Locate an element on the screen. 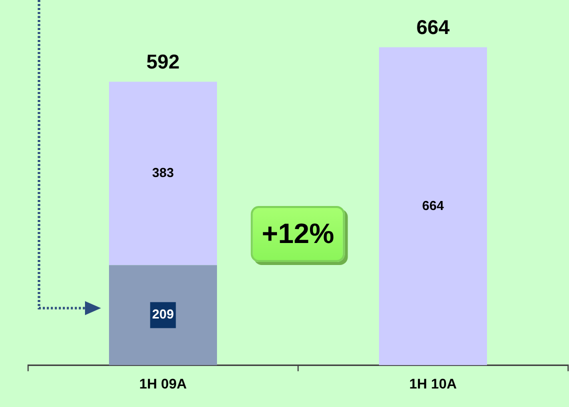 This screenshot has height=407, width=569. x-tick-label: 1H 09A is located at coordinates (163, 383).